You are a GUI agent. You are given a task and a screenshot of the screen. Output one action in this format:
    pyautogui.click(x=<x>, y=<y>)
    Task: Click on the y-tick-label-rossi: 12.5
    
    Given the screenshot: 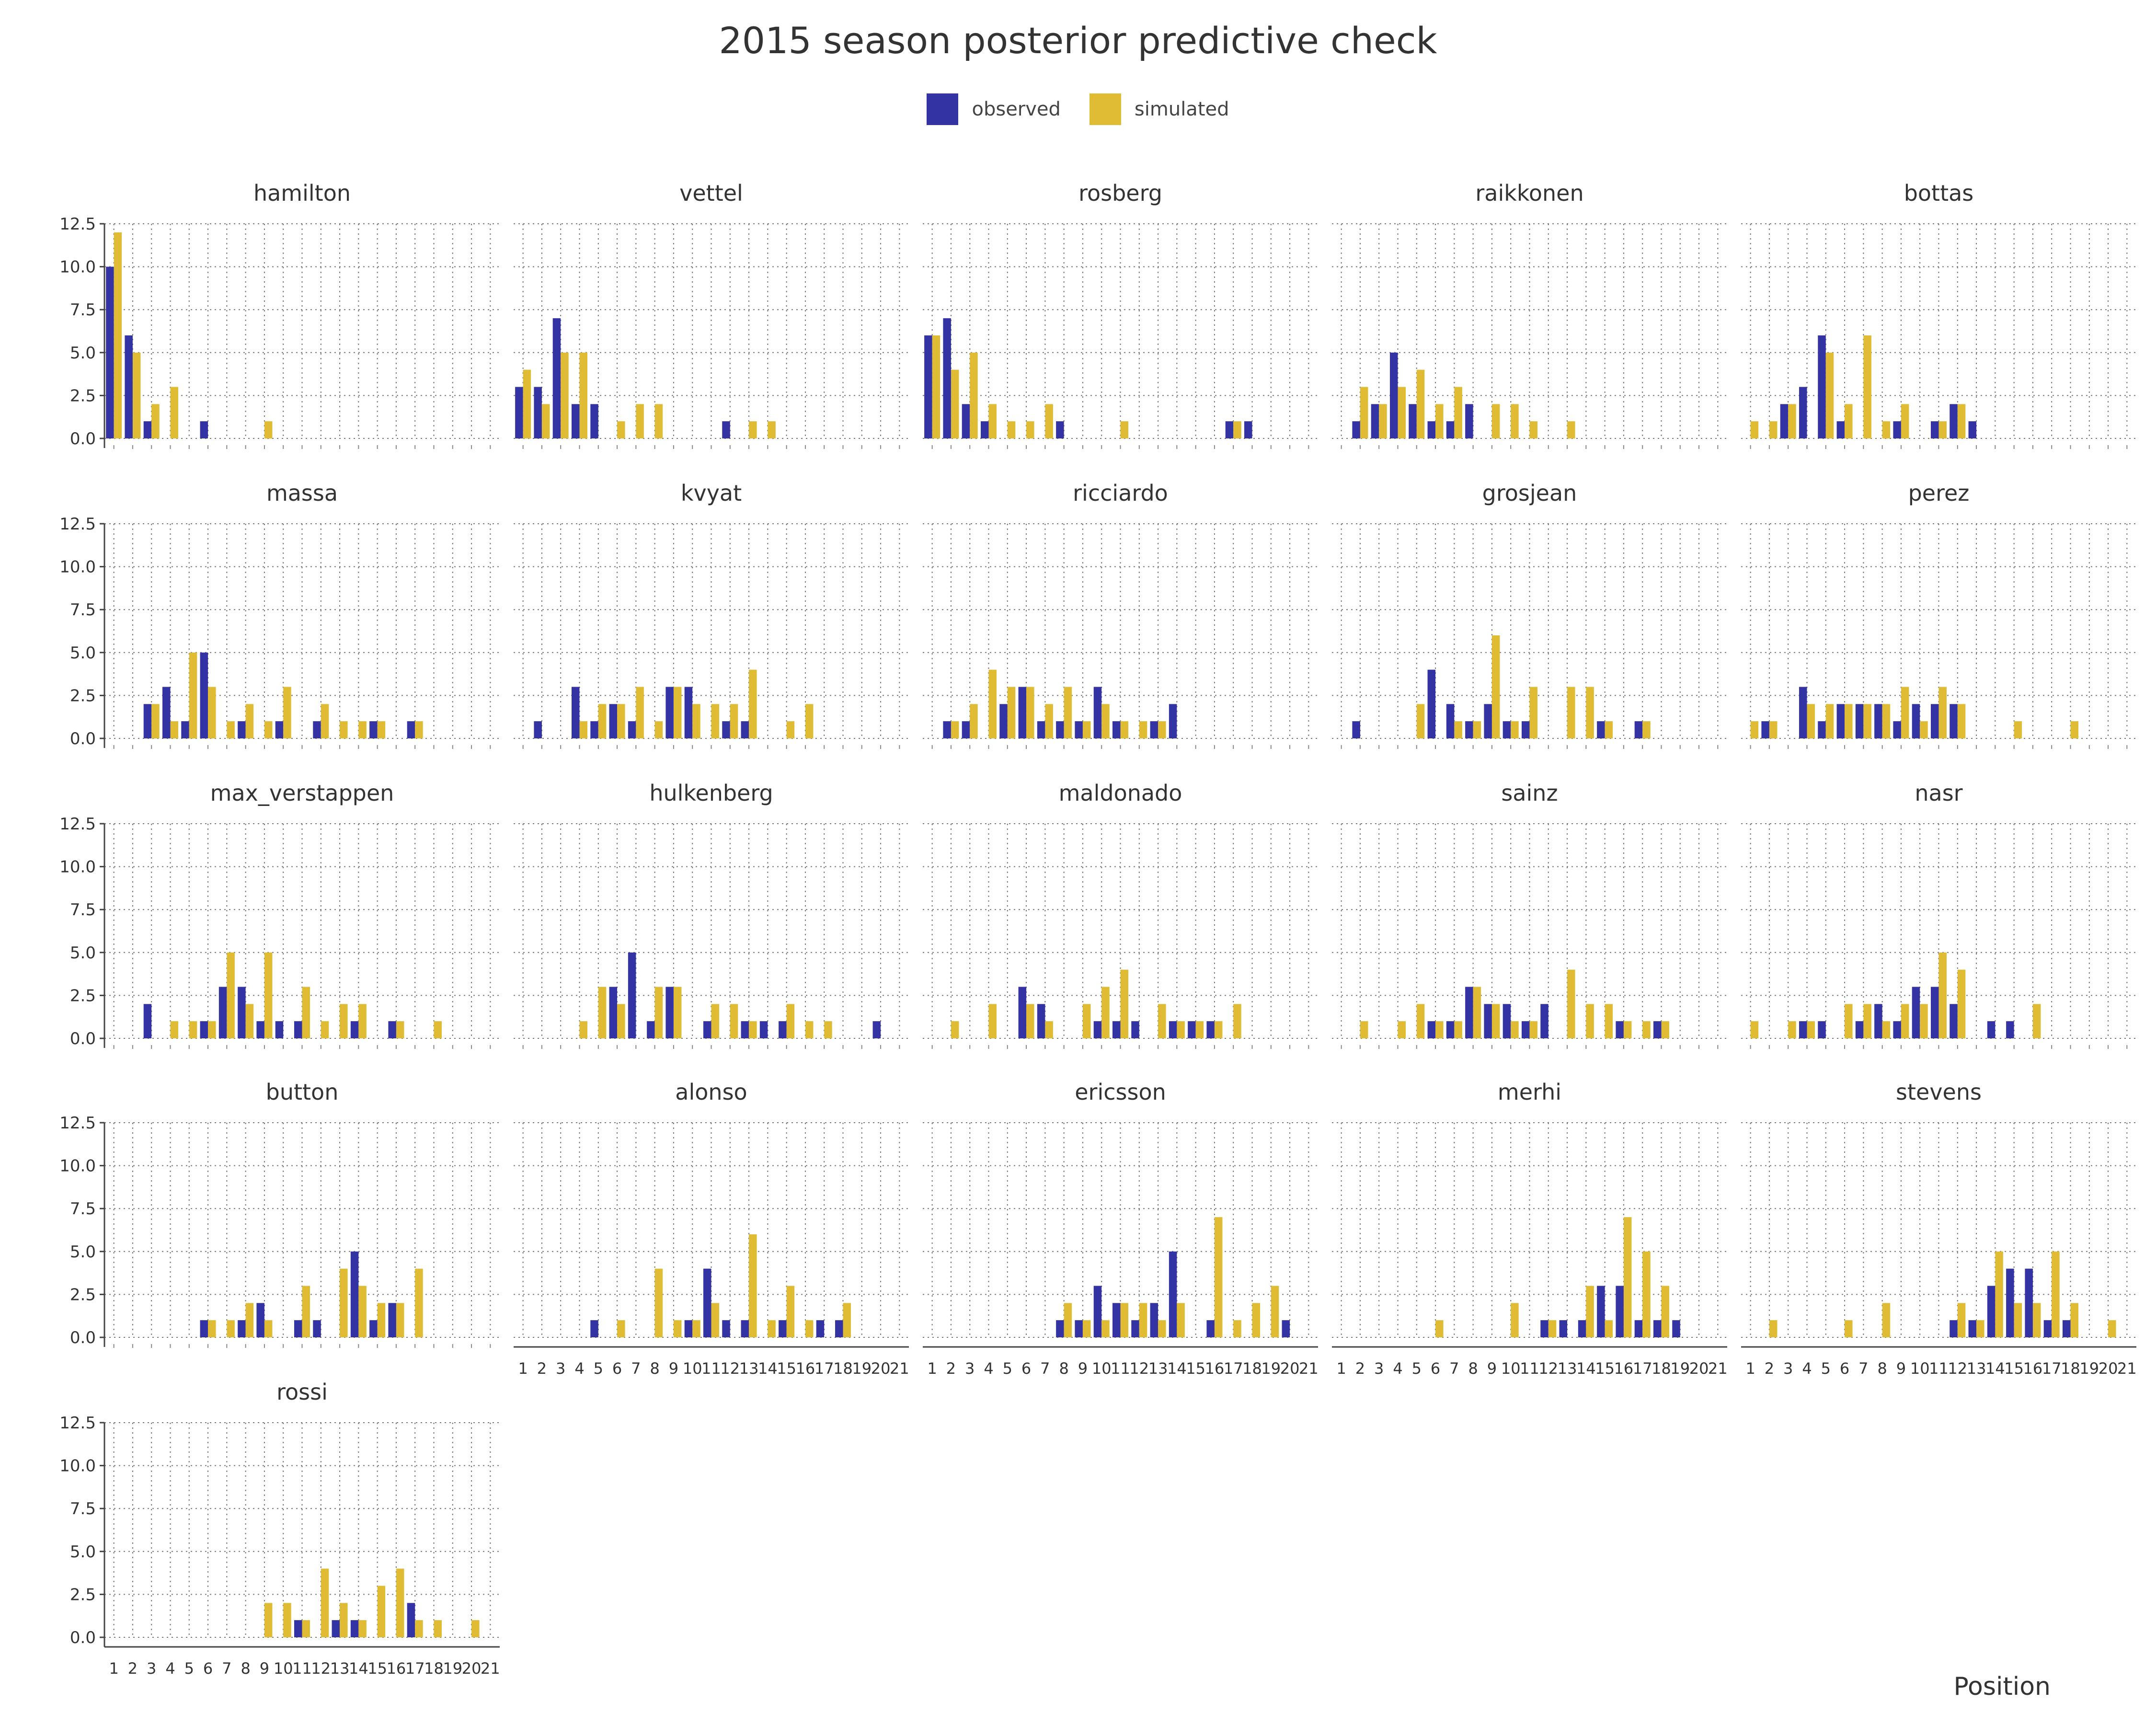 What is the action you would take?
    pyautogui.click(x=77, y=1423)
    